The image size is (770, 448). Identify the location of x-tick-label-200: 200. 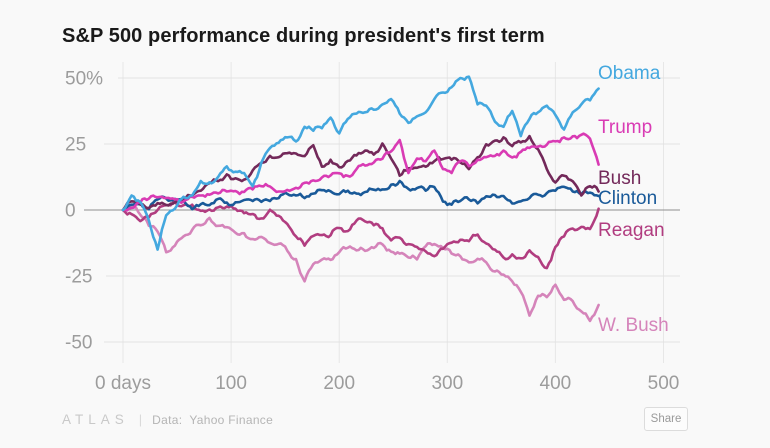
(339, 383).